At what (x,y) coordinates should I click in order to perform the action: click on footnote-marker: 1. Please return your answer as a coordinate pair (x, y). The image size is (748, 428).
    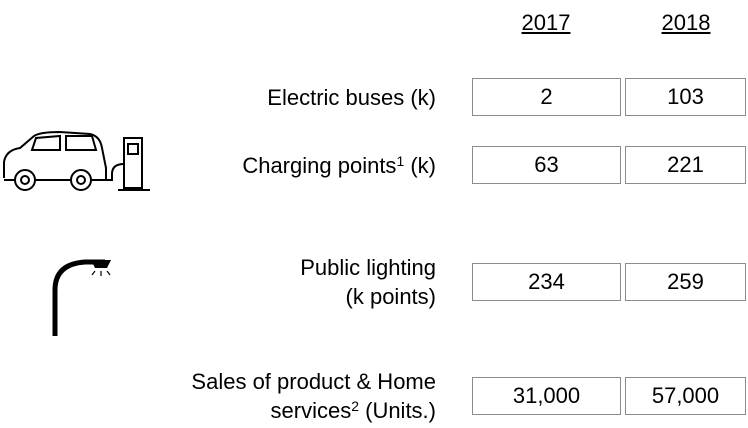
    Looking at the image, I should click on (400, 160).